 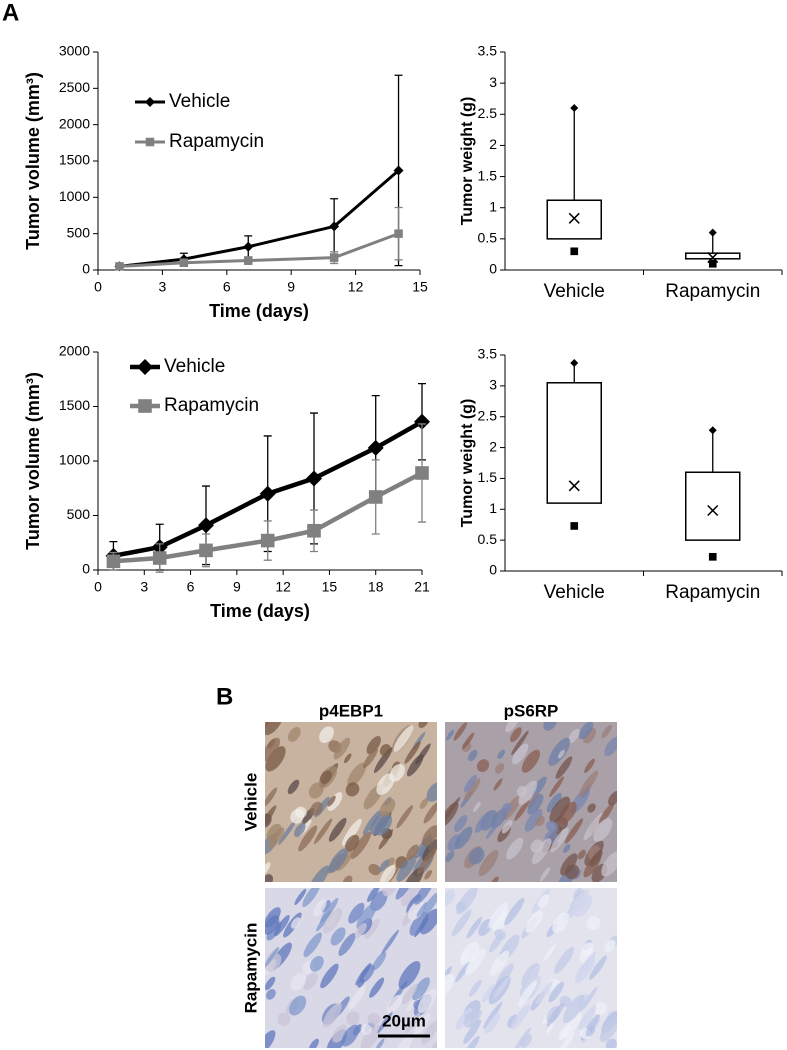 I want to click on box, so click(x=574, y=443).